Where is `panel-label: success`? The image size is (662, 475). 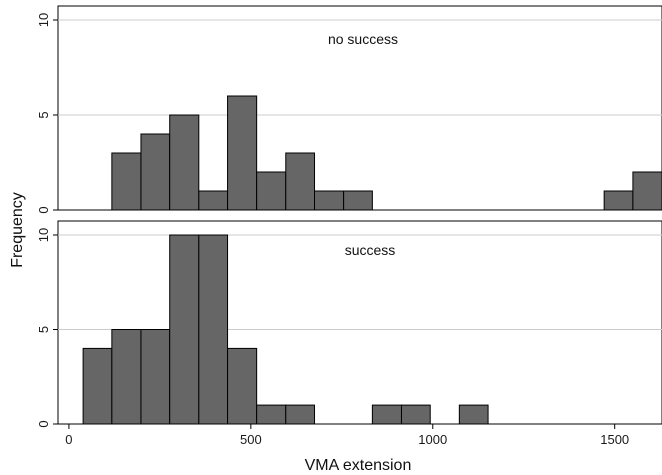
panel-label: success is located at coordinates (370, 250).